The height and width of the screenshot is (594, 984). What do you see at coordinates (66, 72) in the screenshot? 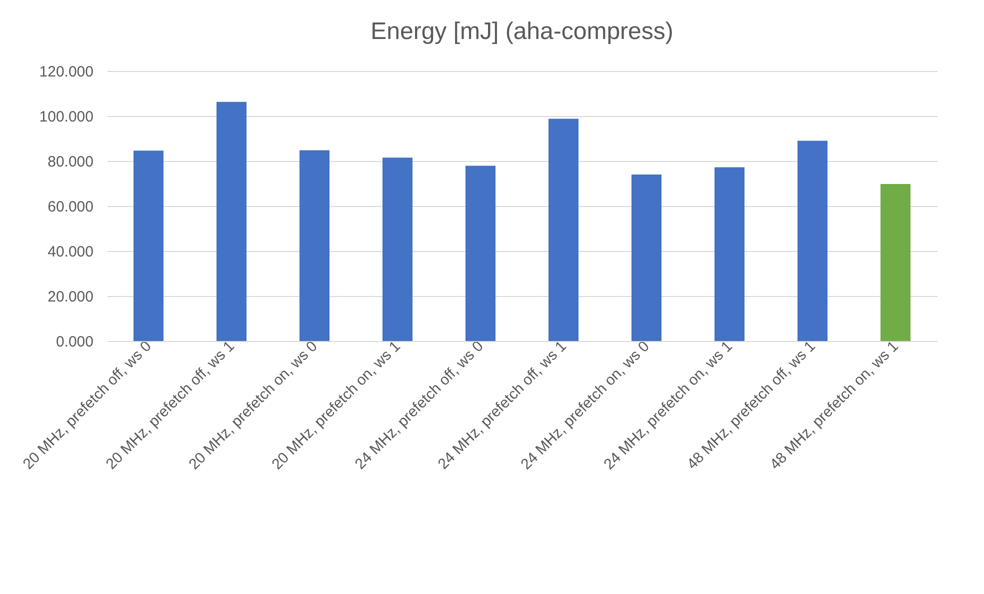
I see `y-tick-label: 120.000` at bounding box center [66, 72].